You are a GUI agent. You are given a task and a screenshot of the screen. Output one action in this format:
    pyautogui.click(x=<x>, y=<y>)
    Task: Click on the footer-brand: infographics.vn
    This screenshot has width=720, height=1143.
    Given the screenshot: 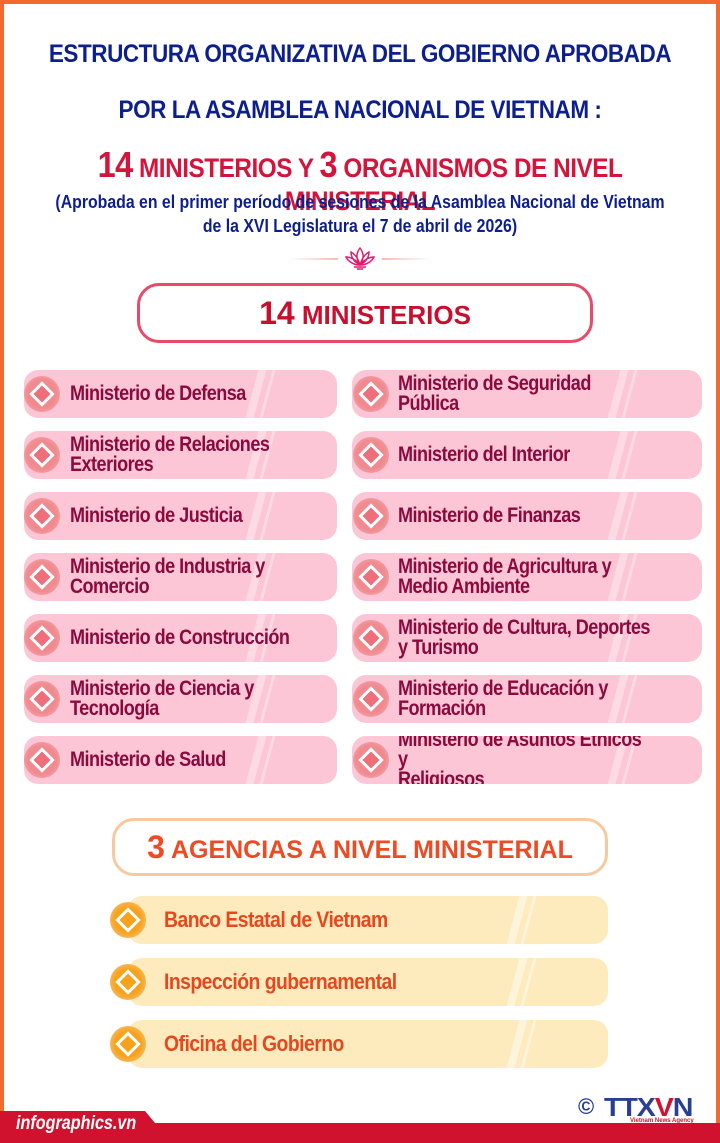 What is the action you would take?
    pyautogui.click(x=76, y=1123)
    